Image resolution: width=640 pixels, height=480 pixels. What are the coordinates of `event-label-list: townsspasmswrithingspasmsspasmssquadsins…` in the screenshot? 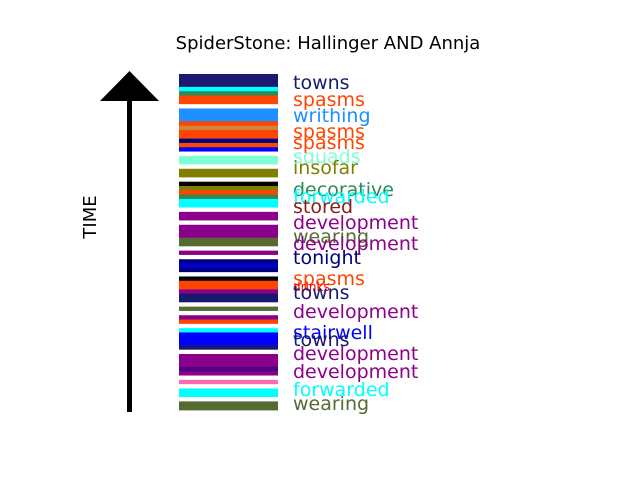 It's located at (355, 243).